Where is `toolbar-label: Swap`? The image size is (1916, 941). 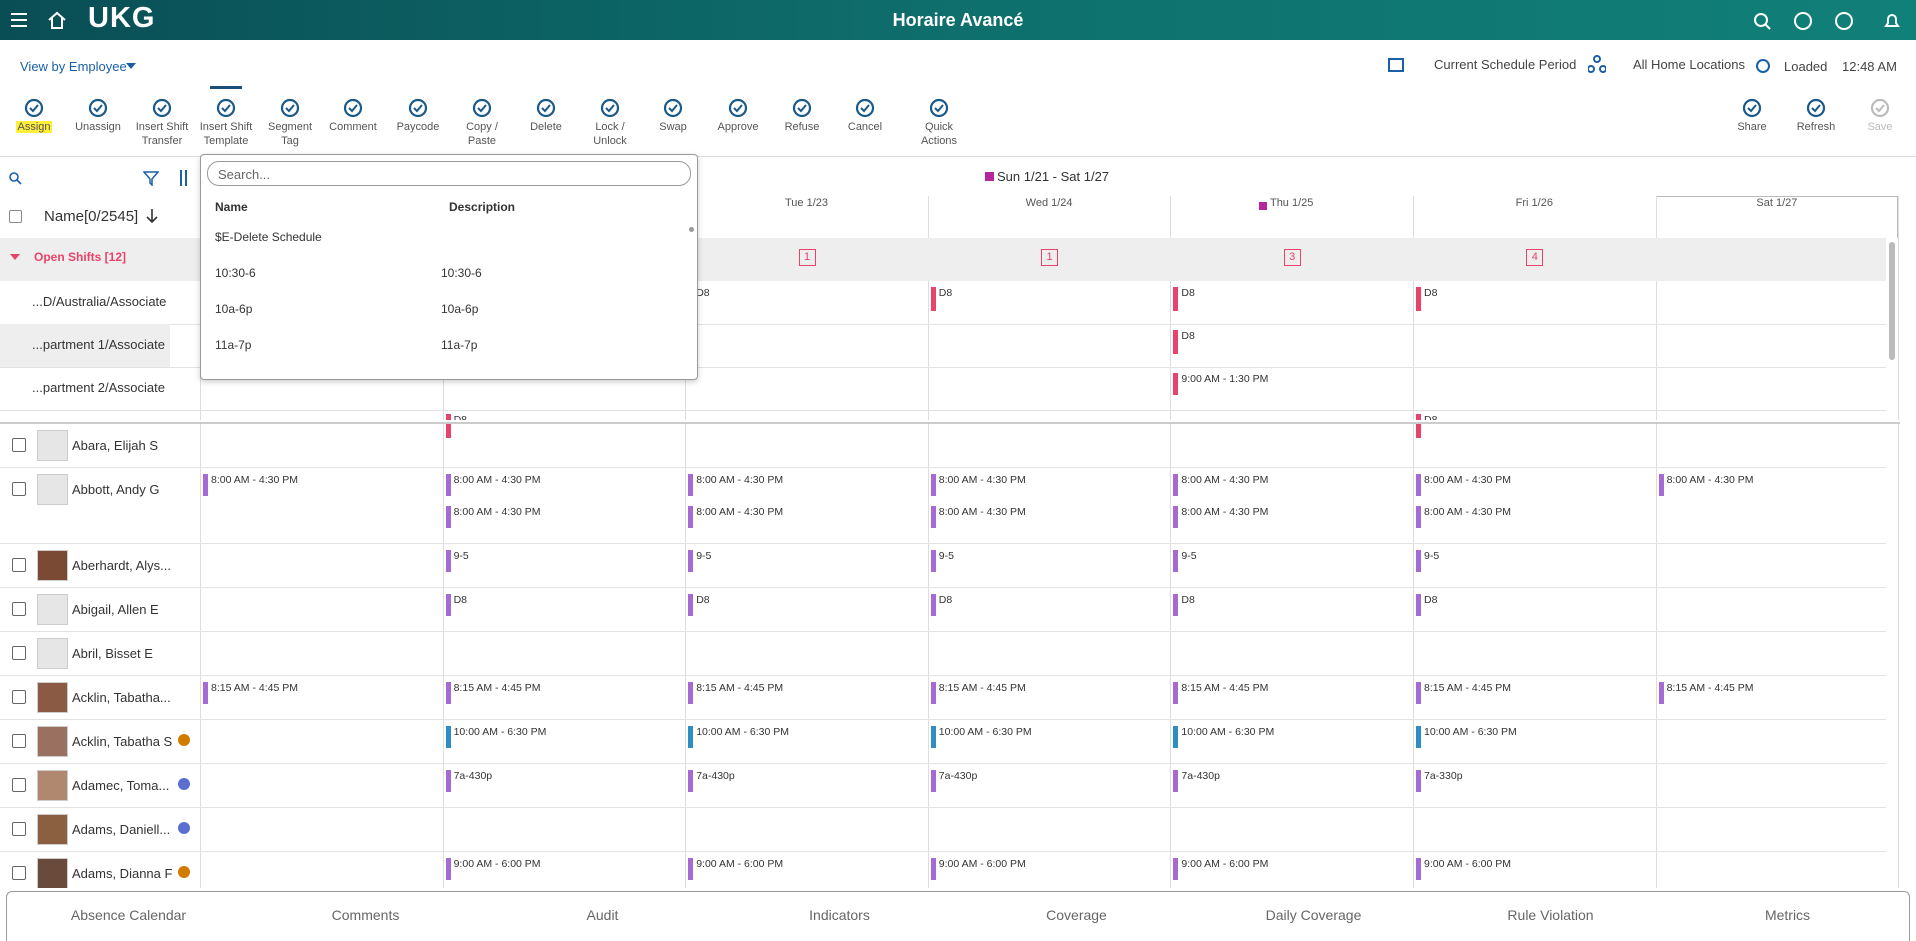 toolbar-label: Swap is located at coordinates (673, 127).